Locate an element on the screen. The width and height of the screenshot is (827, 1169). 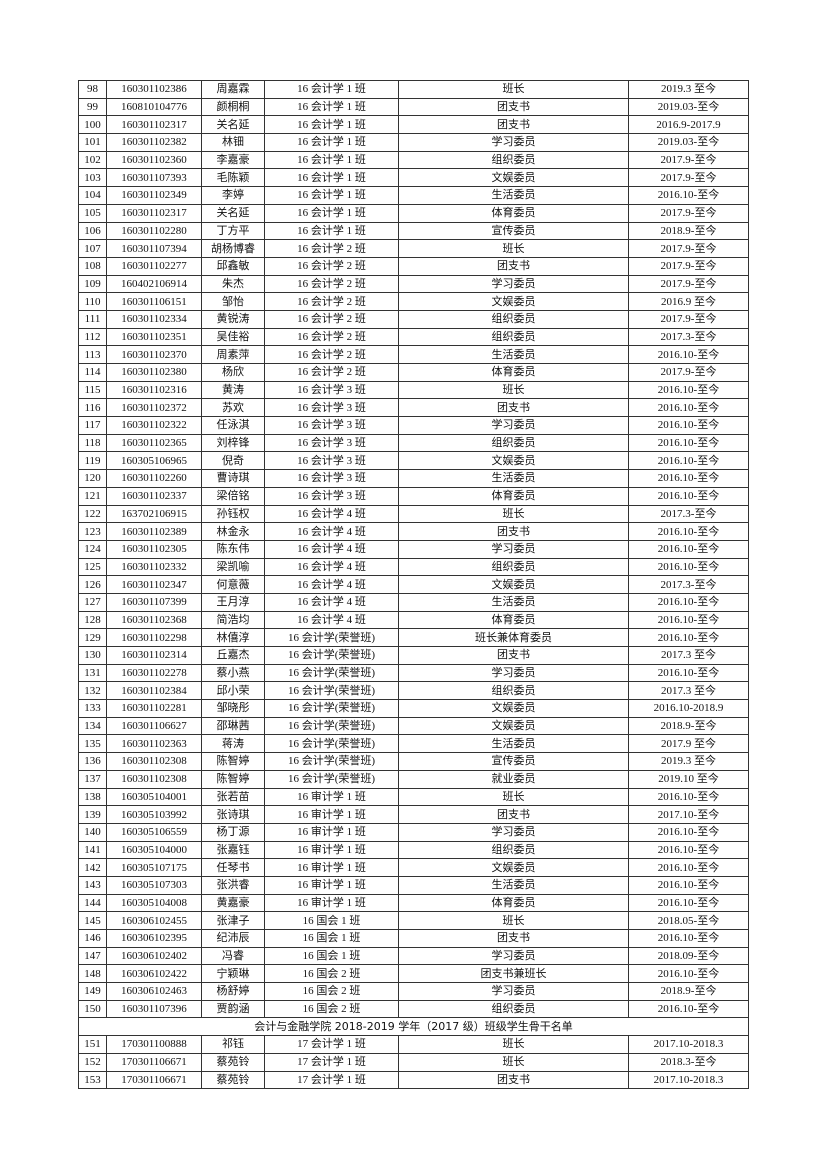
table-row: 138 160305104001 张若苗 16 审计学 1 班班长 2016.10-至今 is located at coordinates (413, 797).